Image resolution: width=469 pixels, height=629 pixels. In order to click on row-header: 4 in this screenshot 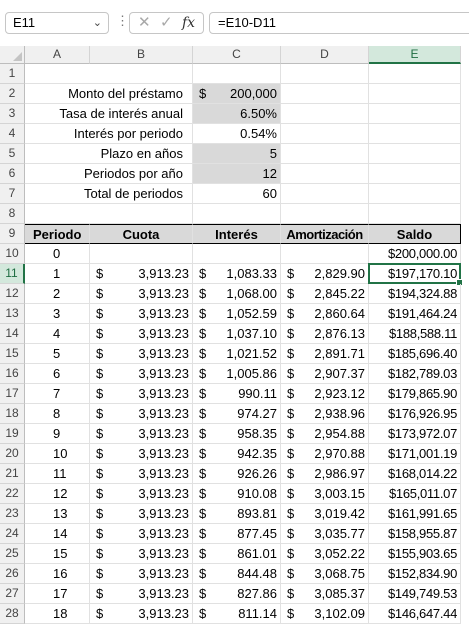, I will do `click(12, 134)`.